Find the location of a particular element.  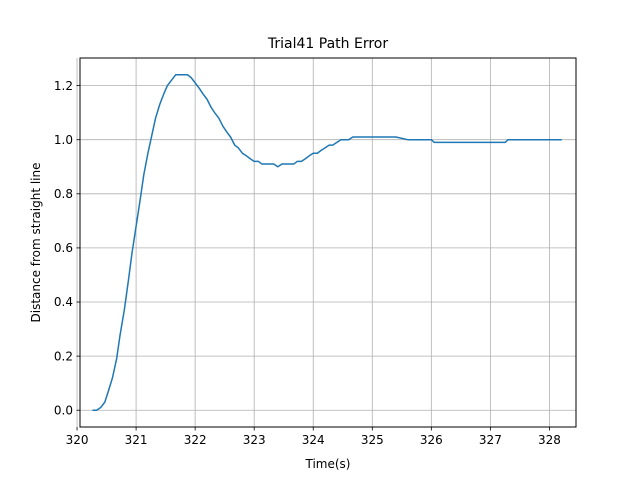

chart-title: Trial41 Path Error is located at coordinates (327, 44).